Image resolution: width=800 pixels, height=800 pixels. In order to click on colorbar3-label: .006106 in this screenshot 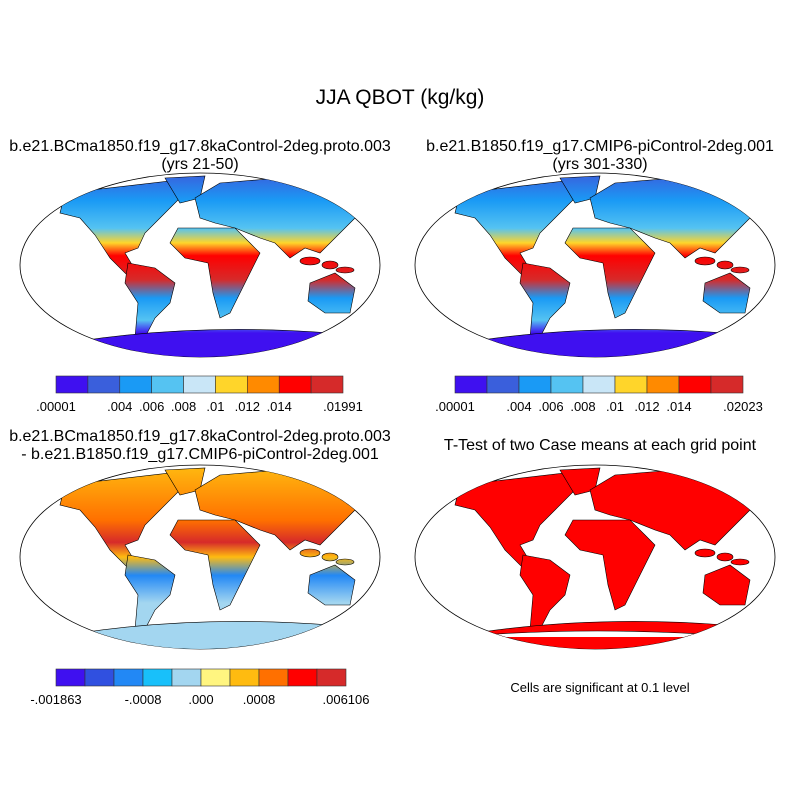, I will do `click(346, 699)`.